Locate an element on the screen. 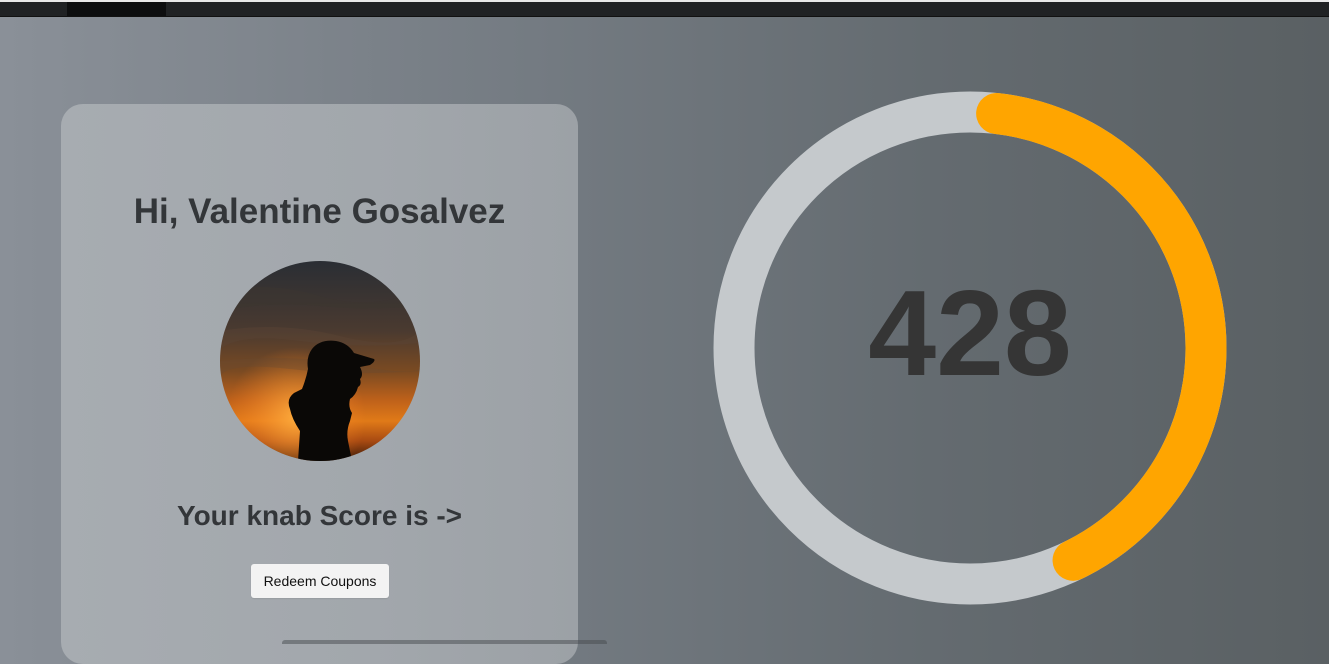  bottom-shadow is located at coordinates (444, 642).